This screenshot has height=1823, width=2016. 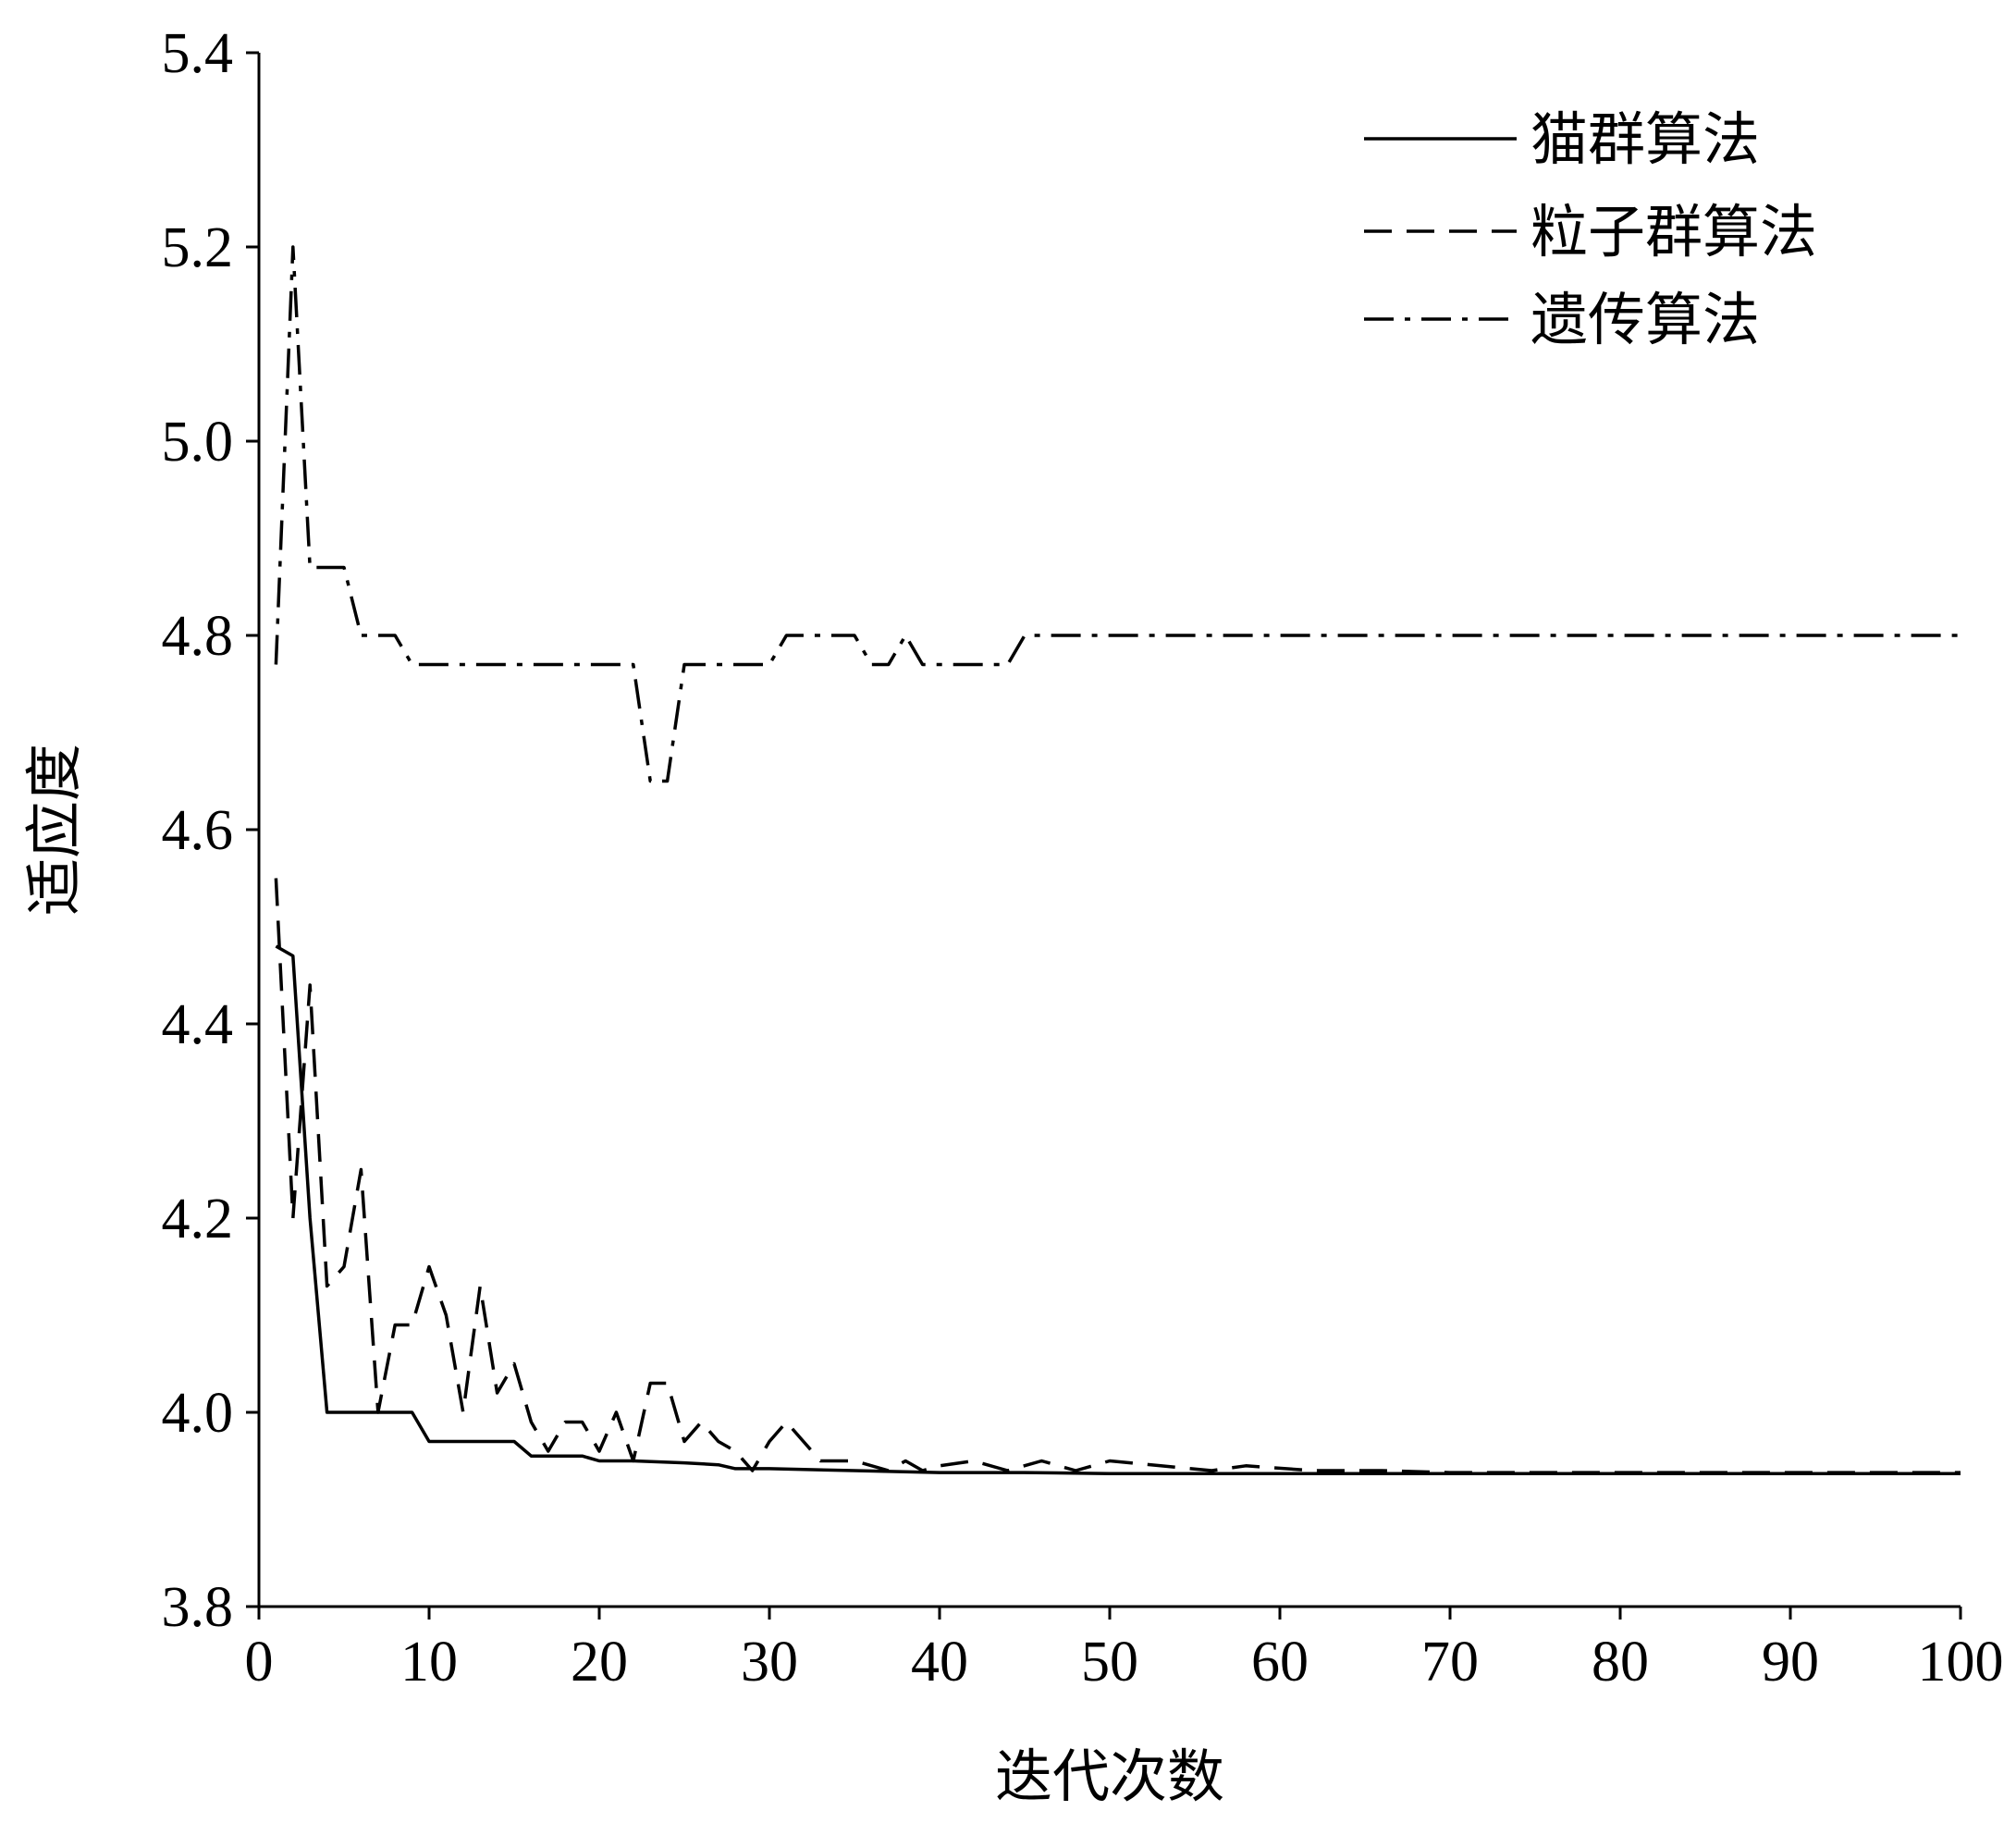 I want to click on x-tick-label: 20, so click(x=599, y=1662).